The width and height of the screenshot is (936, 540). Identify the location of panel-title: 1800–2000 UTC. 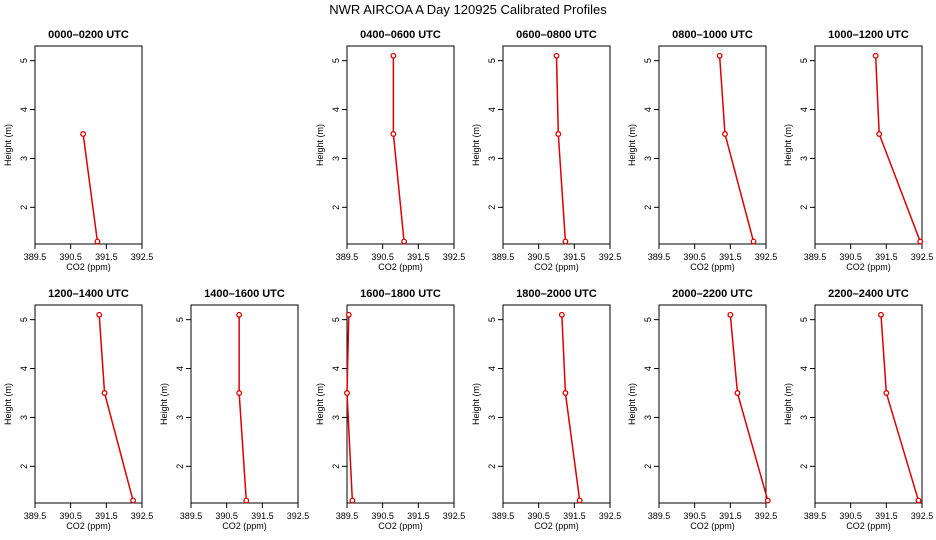
(556, 294).